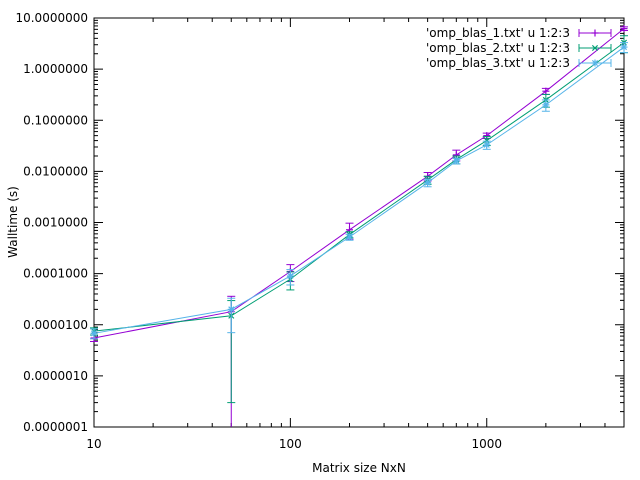 This screenshot has height=480, width=640. Describe the element at coordinates (498, 33) in the screenshot. I see `legend-label: 'omp_blas_1.txt' u 1:2:3` at that location.